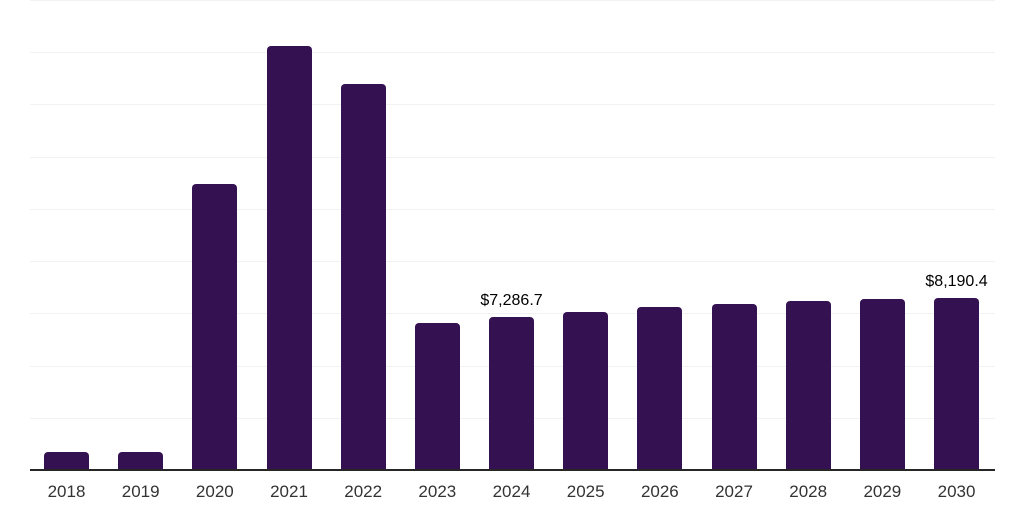 Image resolution: width=1024 pixels, height=512 pixels. I want to click on x-tick-2019: 2019, so click(140, 491).